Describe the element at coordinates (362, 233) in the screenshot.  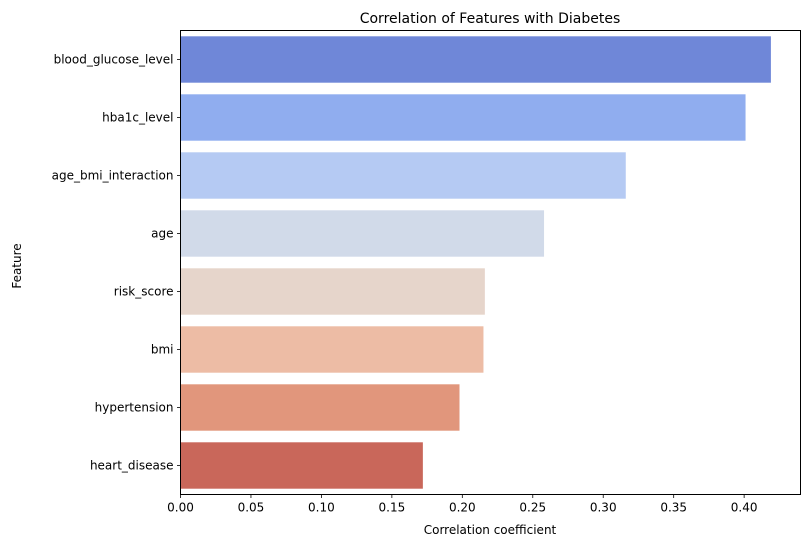
I see `bar-age` at that location.